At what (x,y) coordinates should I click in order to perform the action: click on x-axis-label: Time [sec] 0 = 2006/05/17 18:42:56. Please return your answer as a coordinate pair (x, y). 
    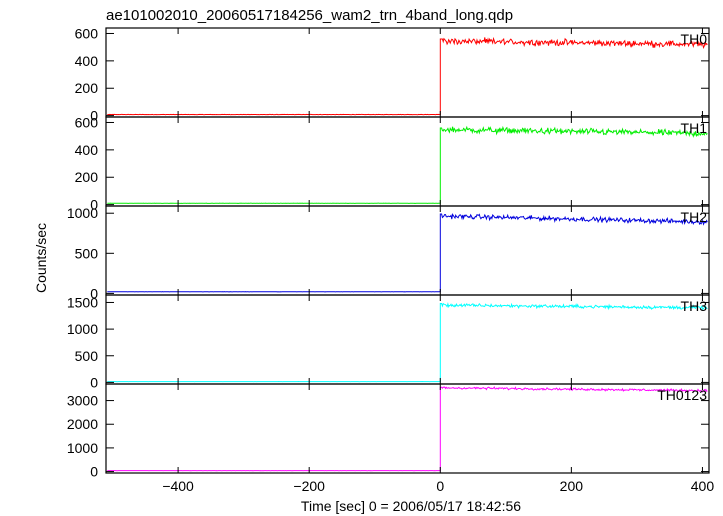
    Looking at the image, I should click on (411, 506).